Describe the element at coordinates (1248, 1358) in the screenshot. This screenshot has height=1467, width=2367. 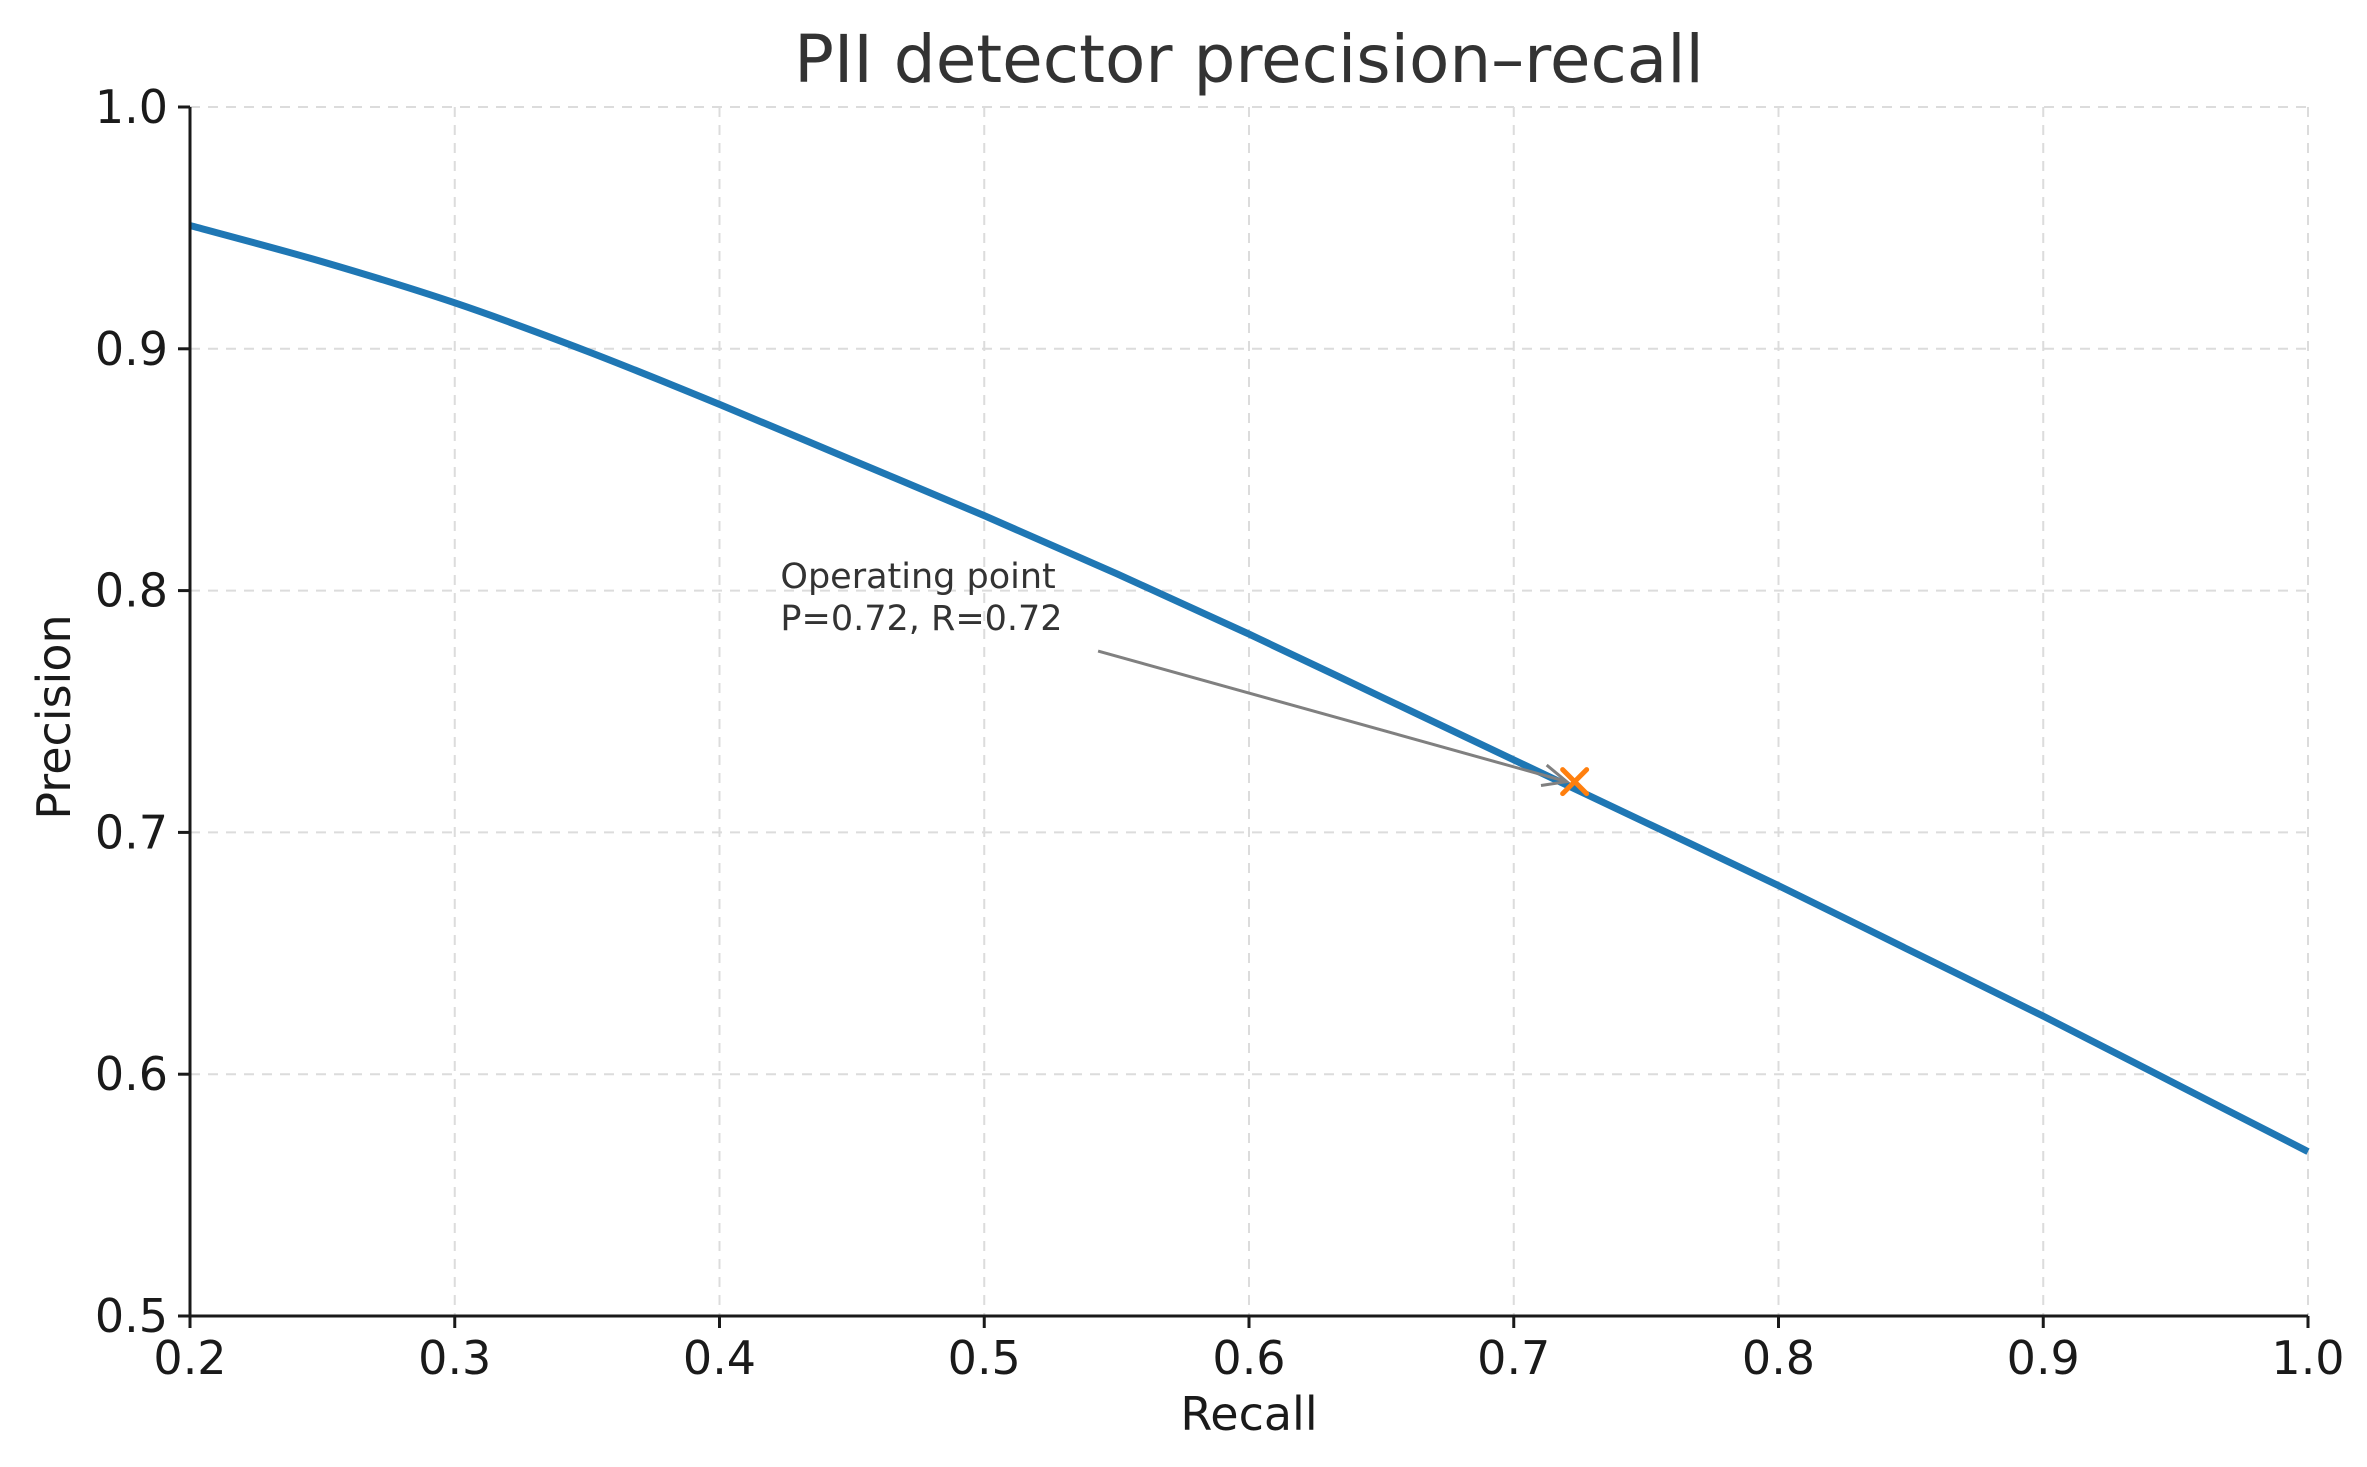
I see `x-tick-label-4: 0.6` at that location.